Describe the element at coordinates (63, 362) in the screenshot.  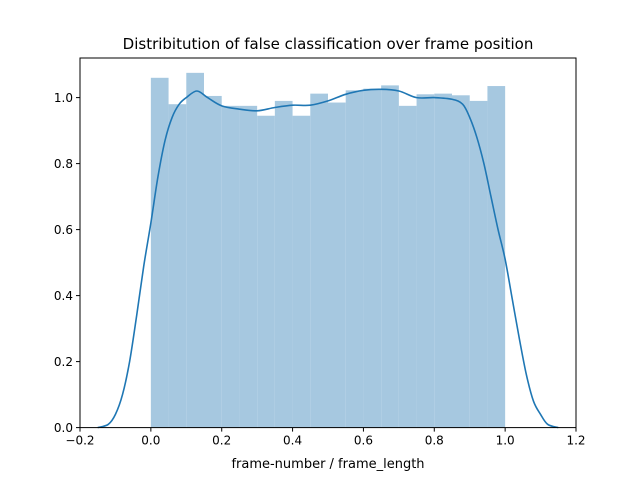
I see `y-tick-label: 0.2` at that location.